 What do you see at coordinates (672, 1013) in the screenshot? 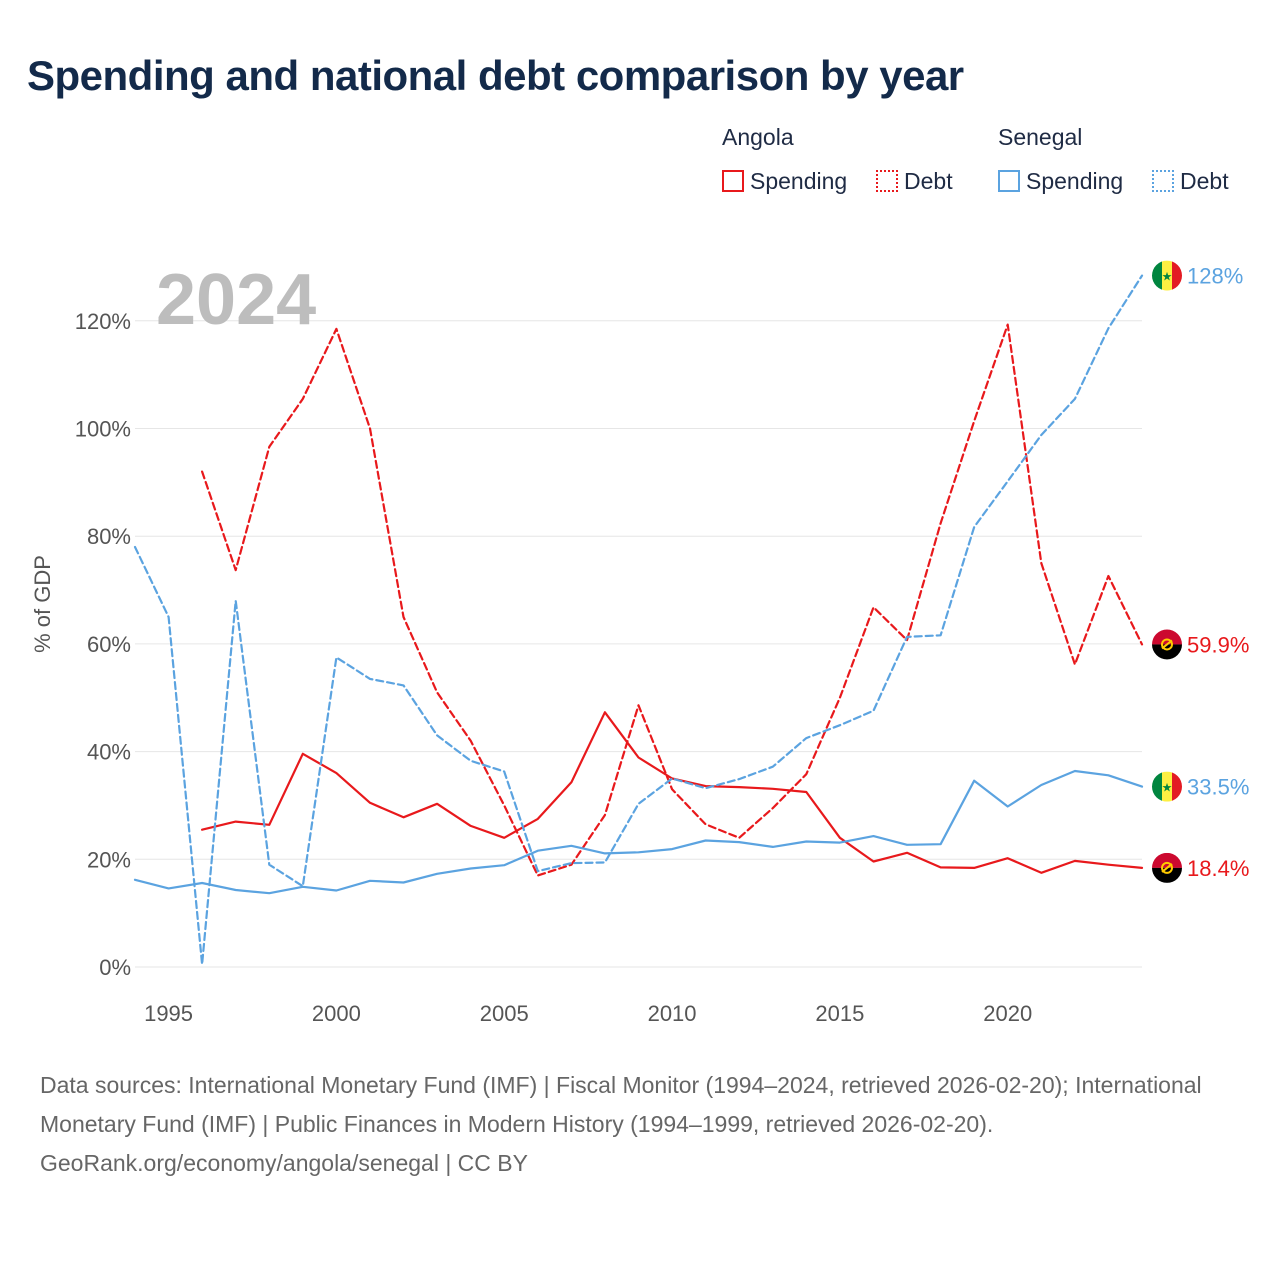
I see `x-tick-label: 2010` at bounding box center [672, 1013].